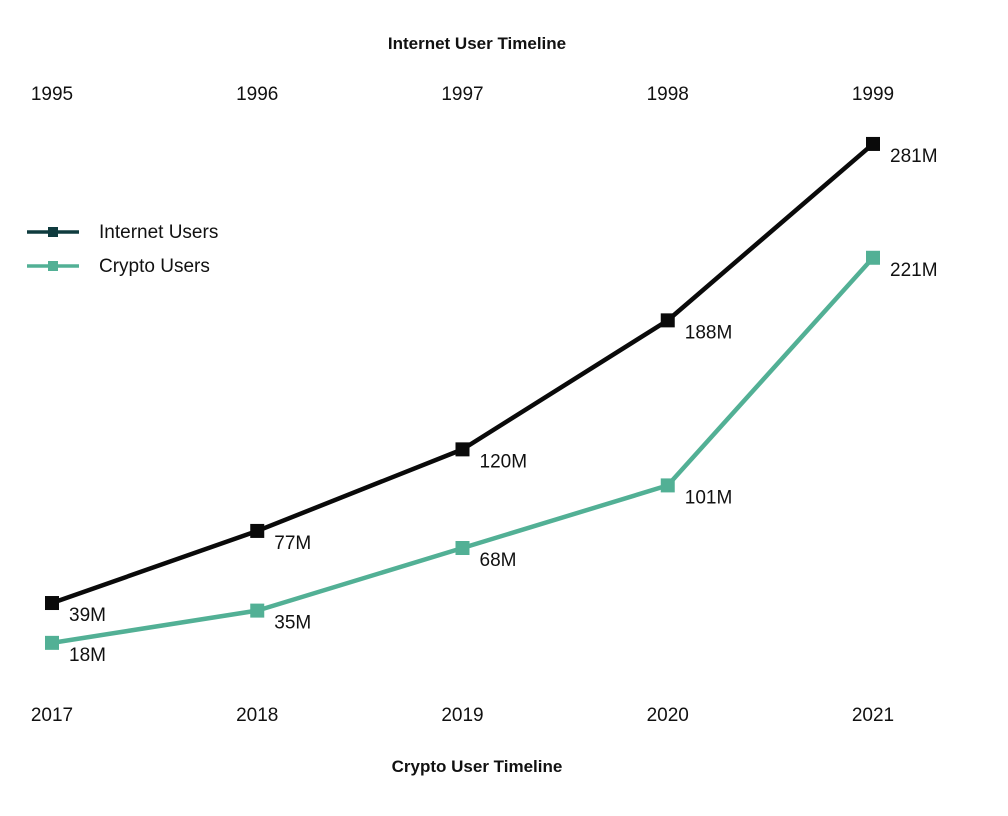  I want to click on data-label: 77M, so click(292, 543).